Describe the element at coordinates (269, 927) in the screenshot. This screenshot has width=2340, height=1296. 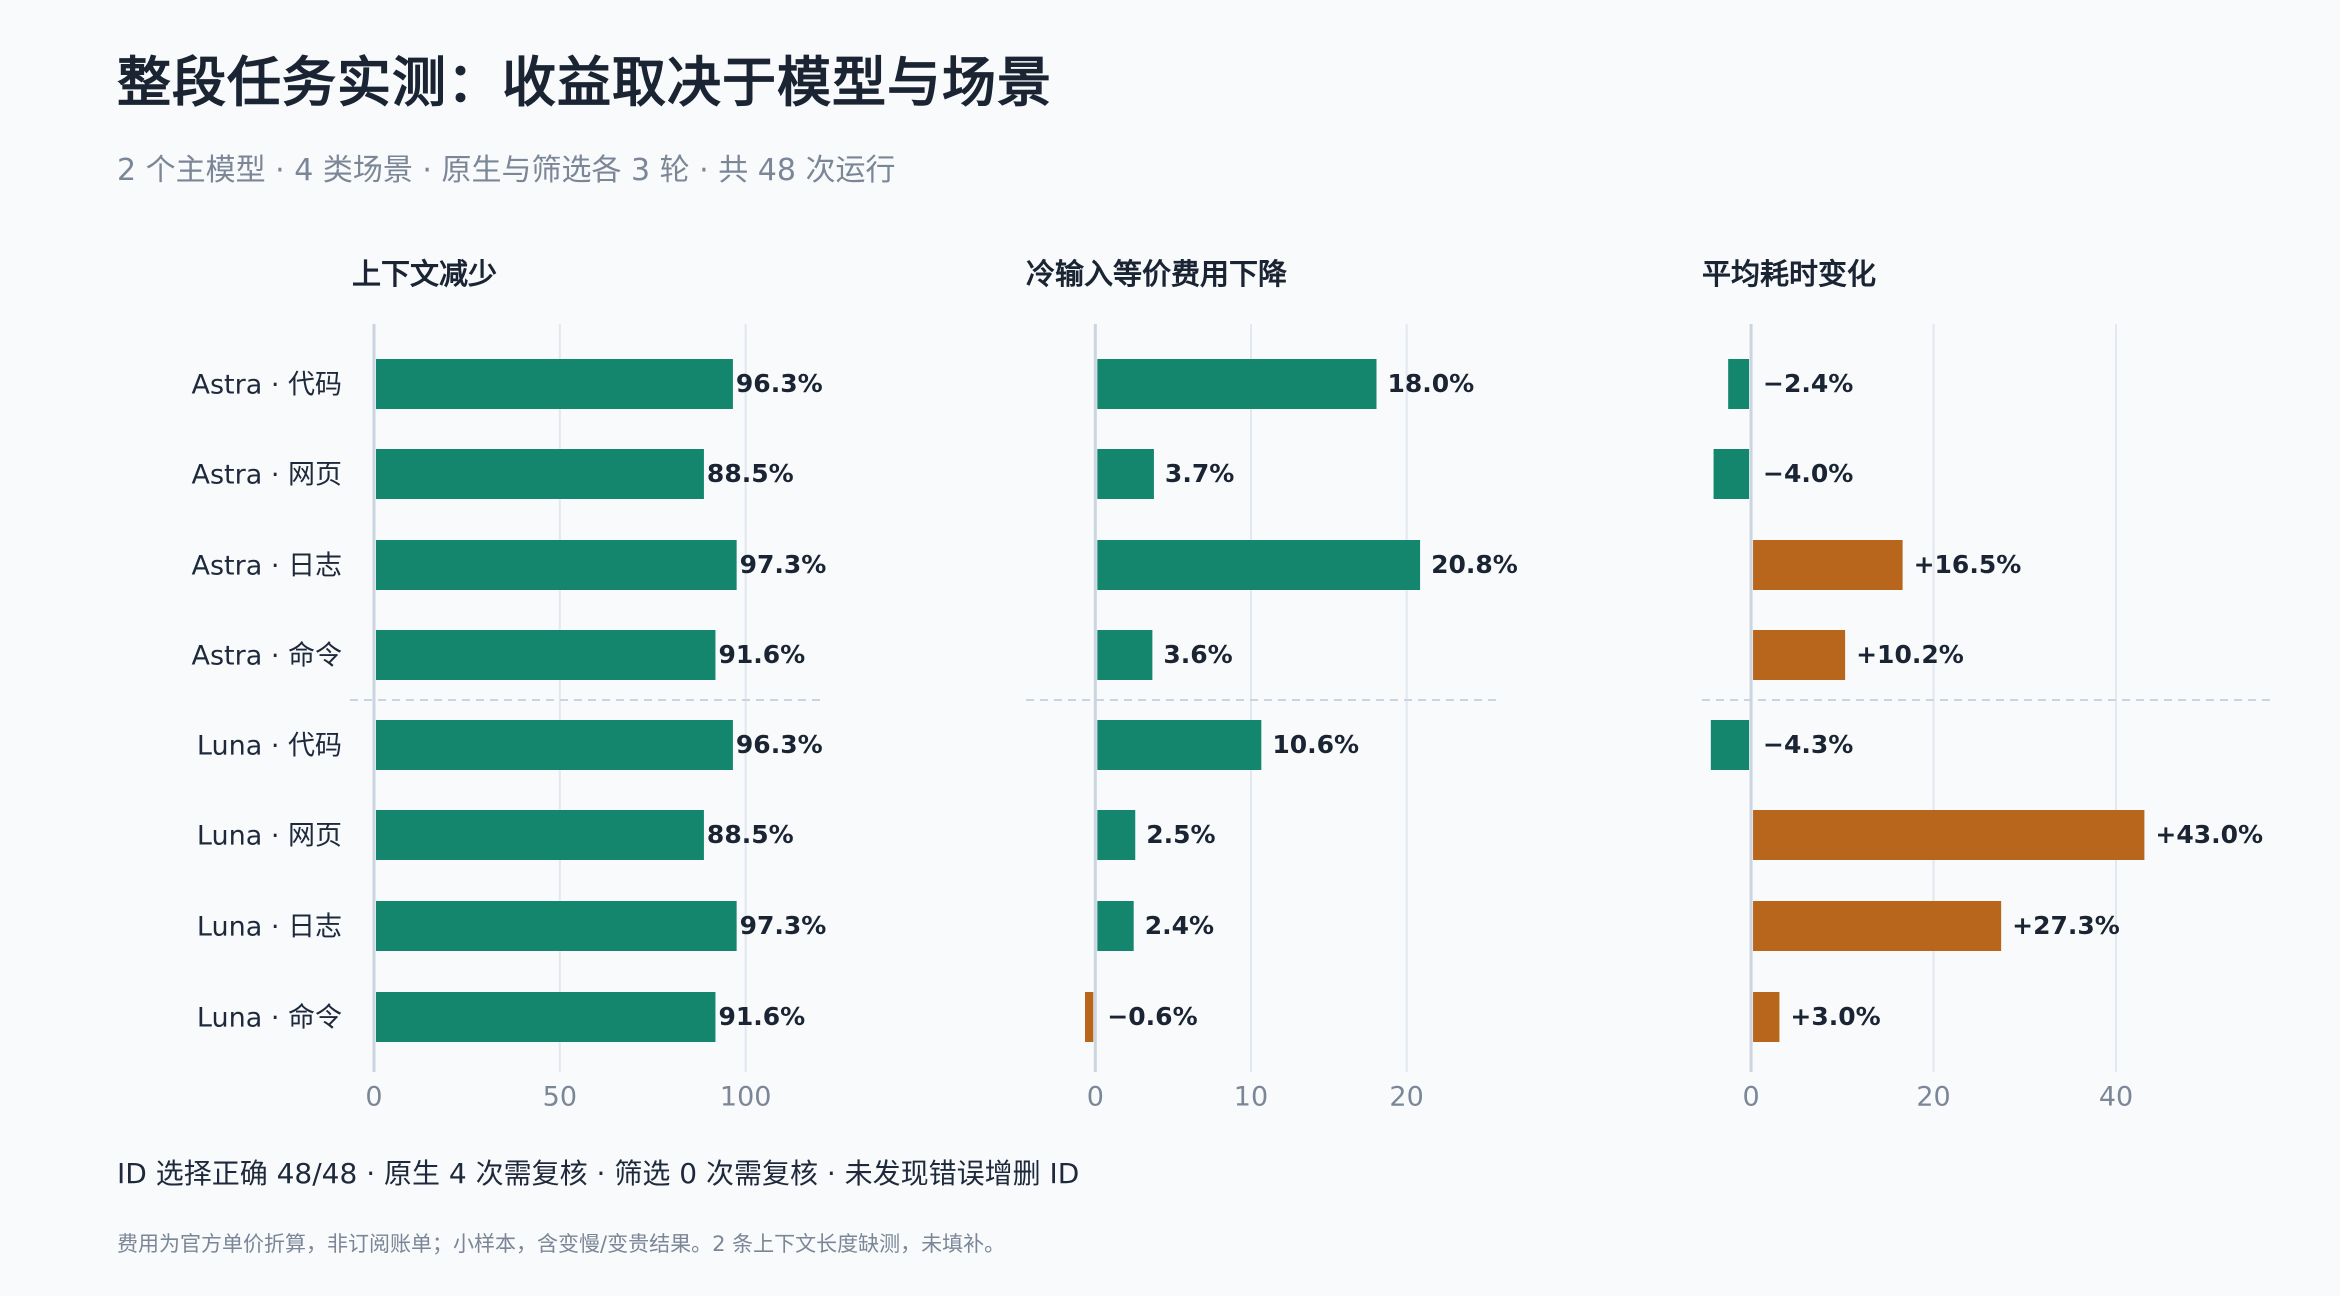
I see `category-label: Luna · 日志` at that location.